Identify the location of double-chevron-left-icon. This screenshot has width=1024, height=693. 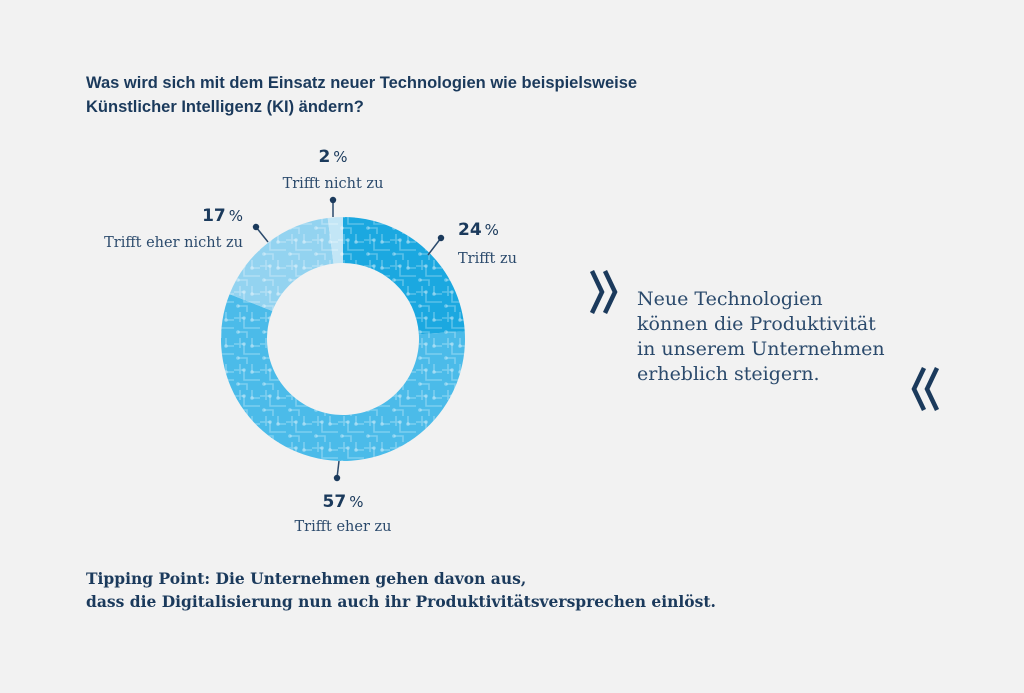
(925, 389).